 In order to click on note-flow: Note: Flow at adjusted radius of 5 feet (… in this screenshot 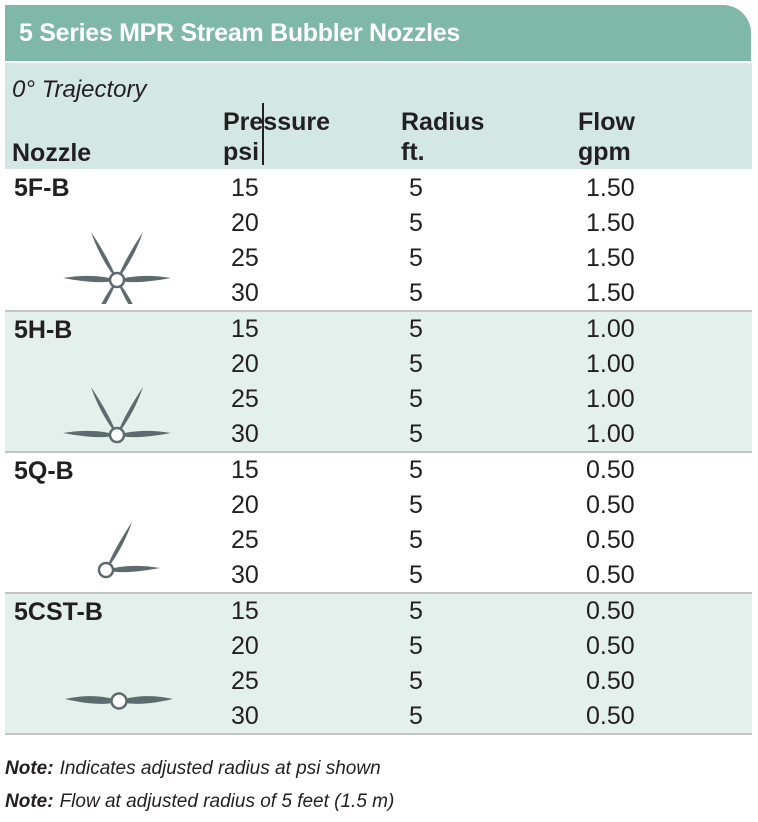, I will do `click(199, 802)`.